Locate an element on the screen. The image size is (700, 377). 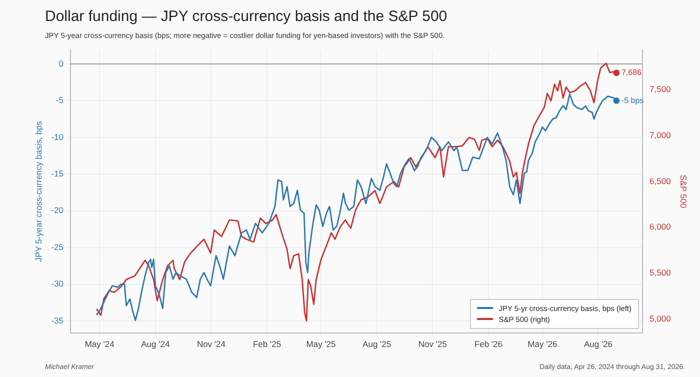
chart-title: Dollar funding — JPY cross-currency basis and the S&P 500 is located at coordinates (246, 16).